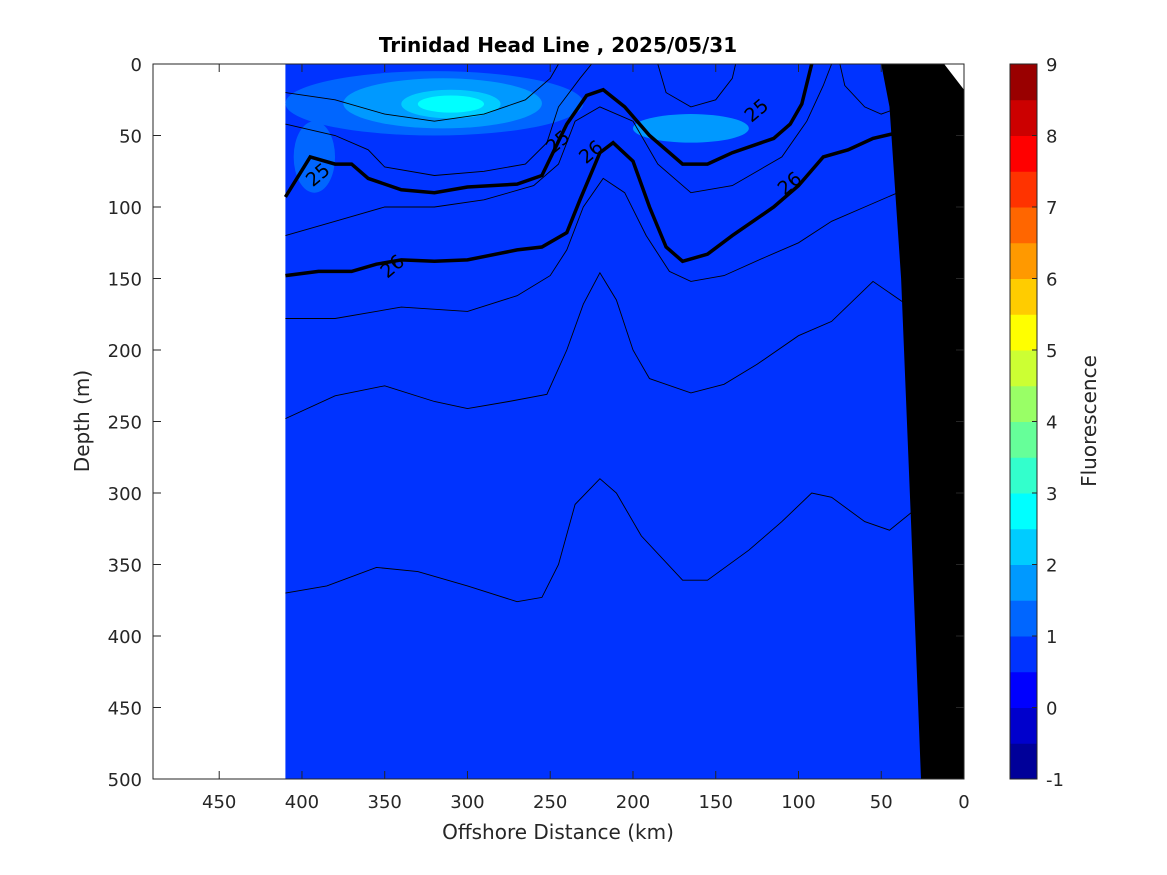 The image size is (1167, 875). I want to click on bathymetry, so click(922, 421).